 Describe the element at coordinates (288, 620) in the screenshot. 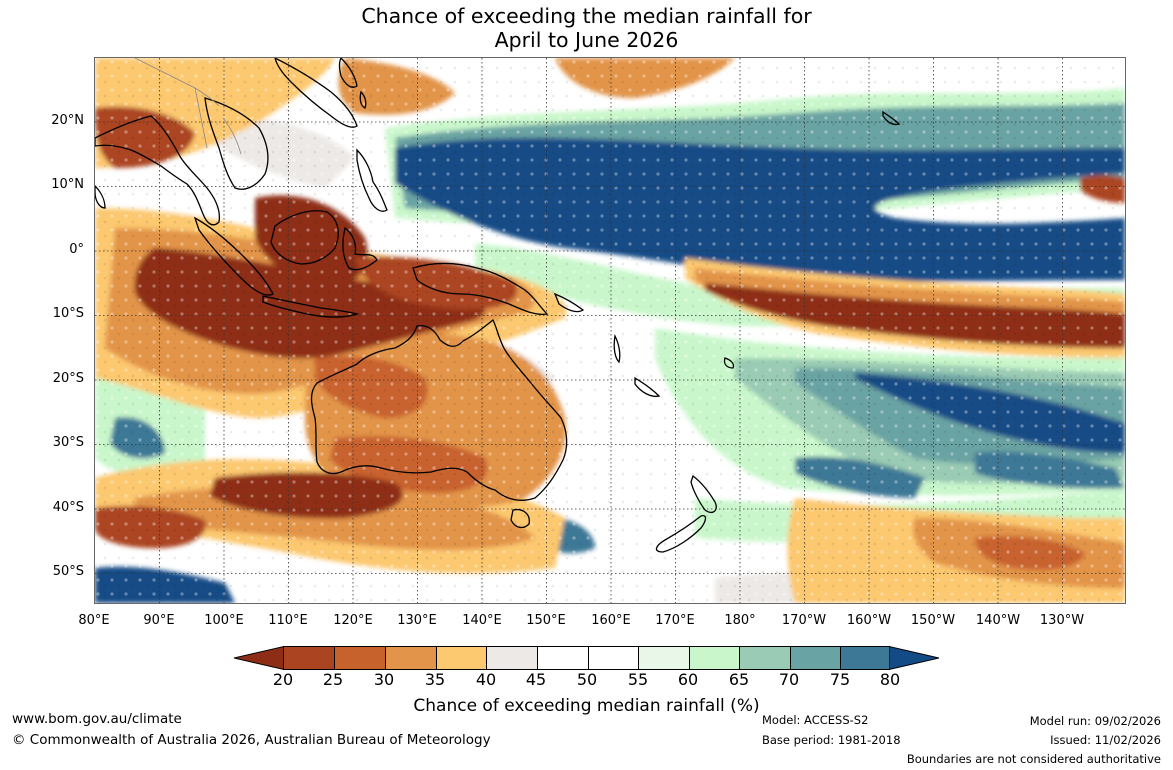

I see `lon-label-110e: 110°E` at that location.